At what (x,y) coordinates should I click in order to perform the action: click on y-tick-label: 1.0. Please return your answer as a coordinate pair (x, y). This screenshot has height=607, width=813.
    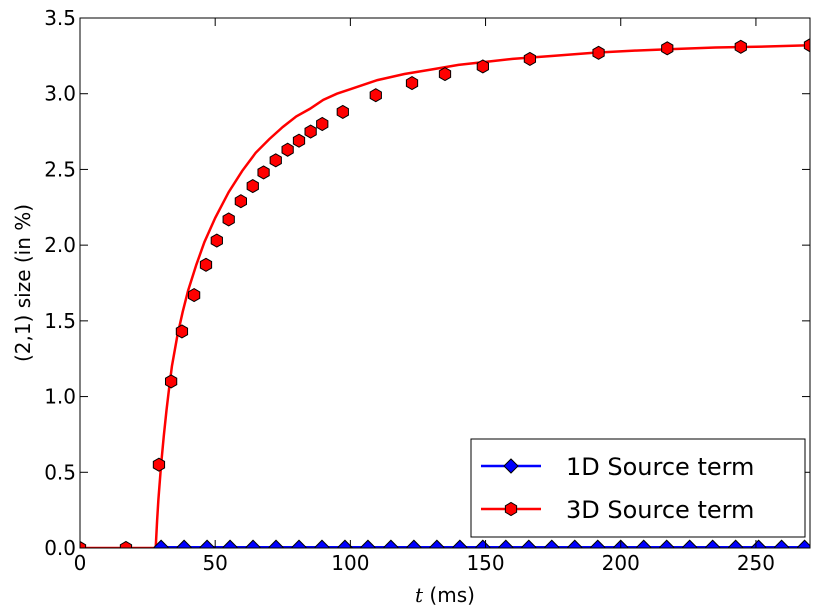
    Looking at the image, I should click on (60, 397).